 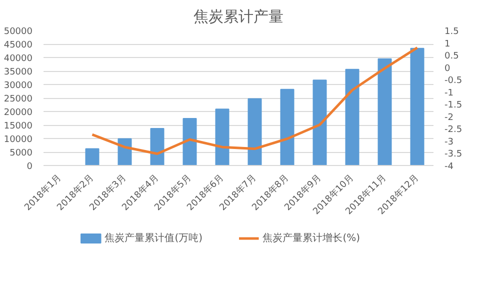 What do you see at coordinates (18, 45) in the screenshot?
I see `y-tick-label: 45000` at bounding box center [18, 45].